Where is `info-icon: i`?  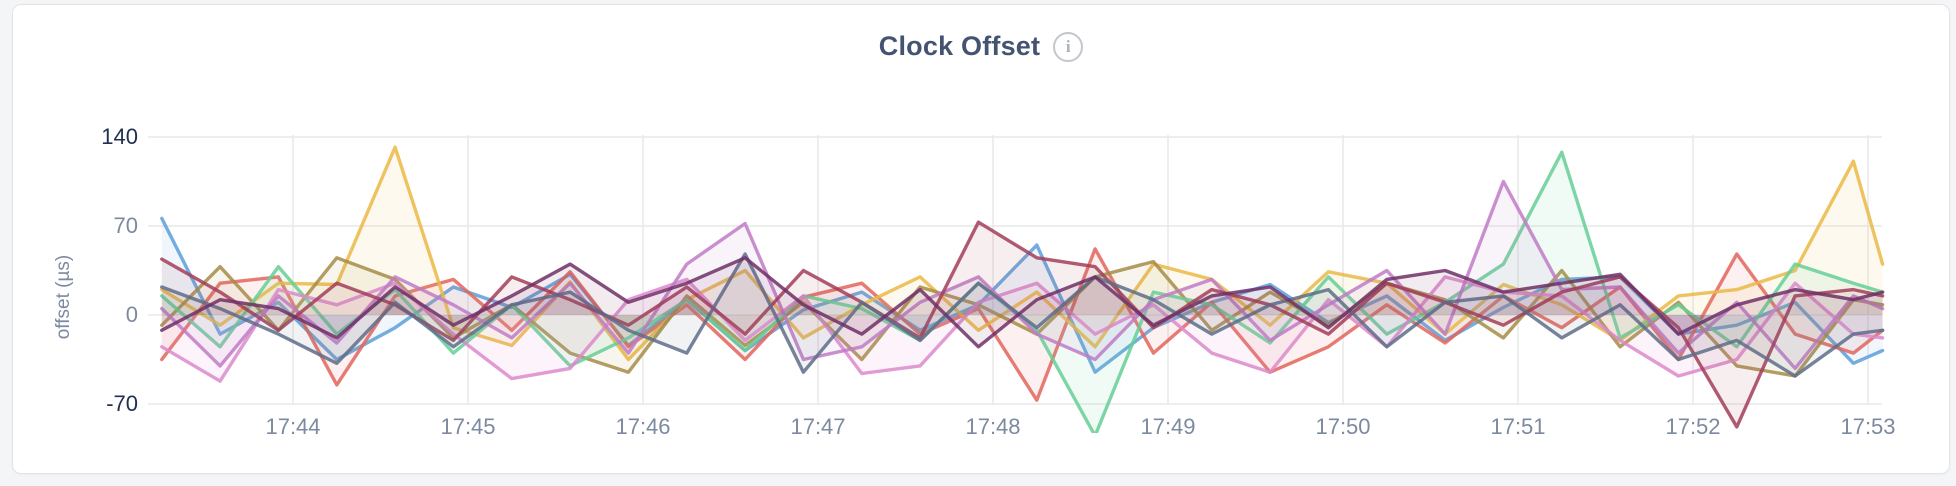
info-icon: i is located at coordinates (1068, 46).